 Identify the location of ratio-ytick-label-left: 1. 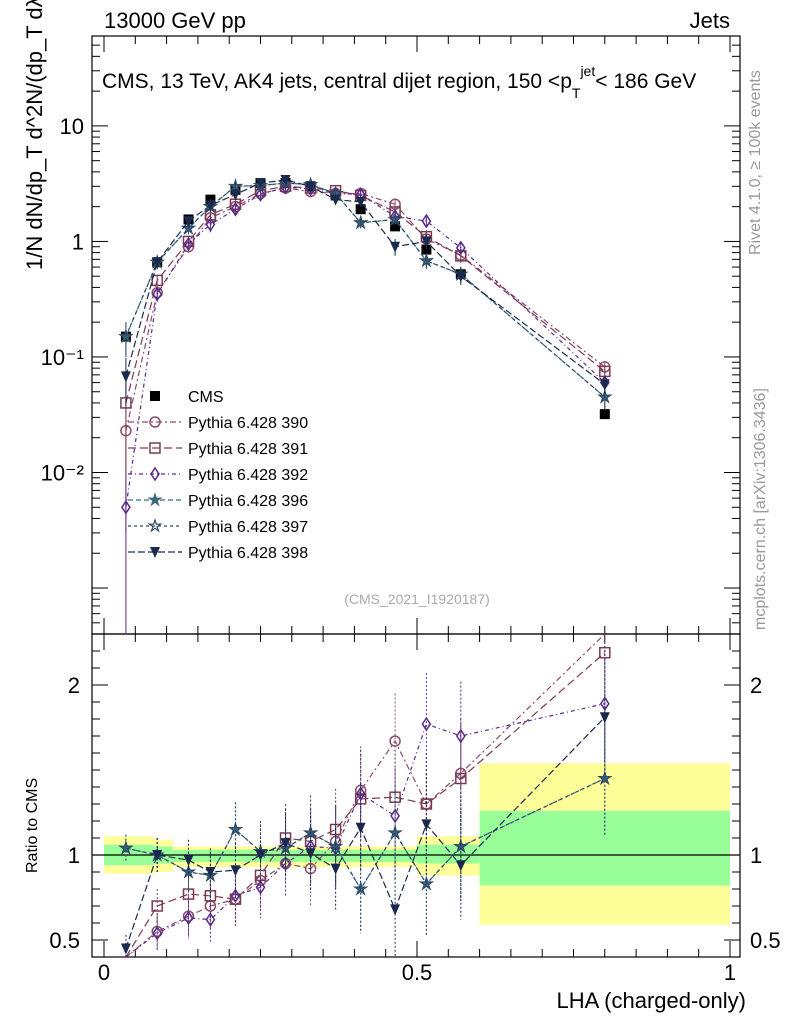
(74, 855).